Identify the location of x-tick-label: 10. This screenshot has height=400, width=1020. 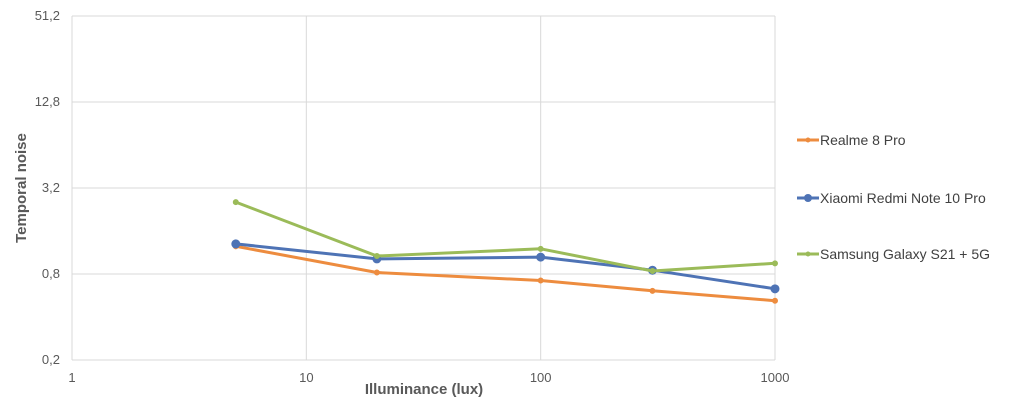
(306, 377).